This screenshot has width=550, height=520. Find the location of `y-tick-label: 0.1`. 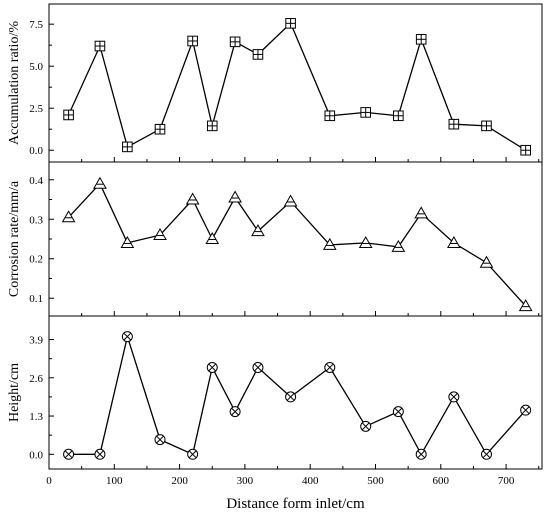

y-tick-label: 0.1 is located at coordinates (36, 299).